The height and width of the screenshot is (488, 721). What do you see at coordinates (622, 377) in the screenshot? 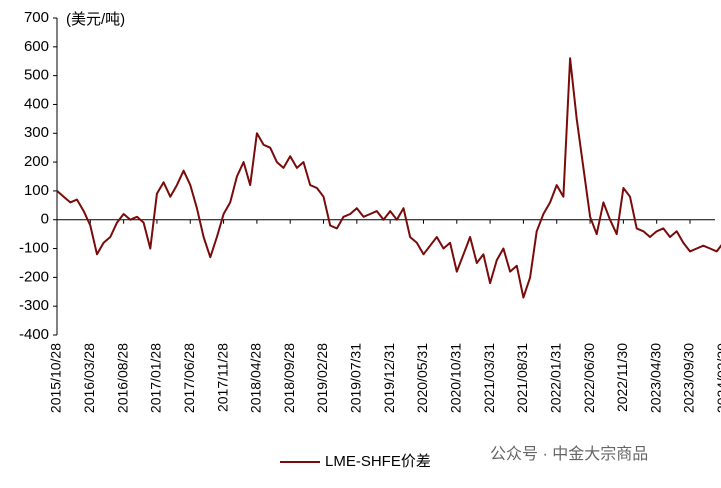
I see `x-tick-label: 2022/11/30` at bounding box center [622, 377].